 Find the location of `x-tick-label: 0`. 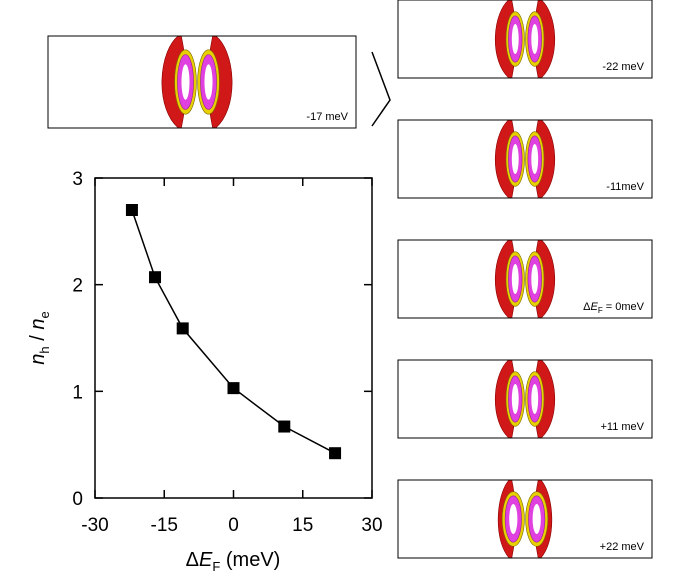

x-tick-label: 0 is located at coordinates (233, 525).